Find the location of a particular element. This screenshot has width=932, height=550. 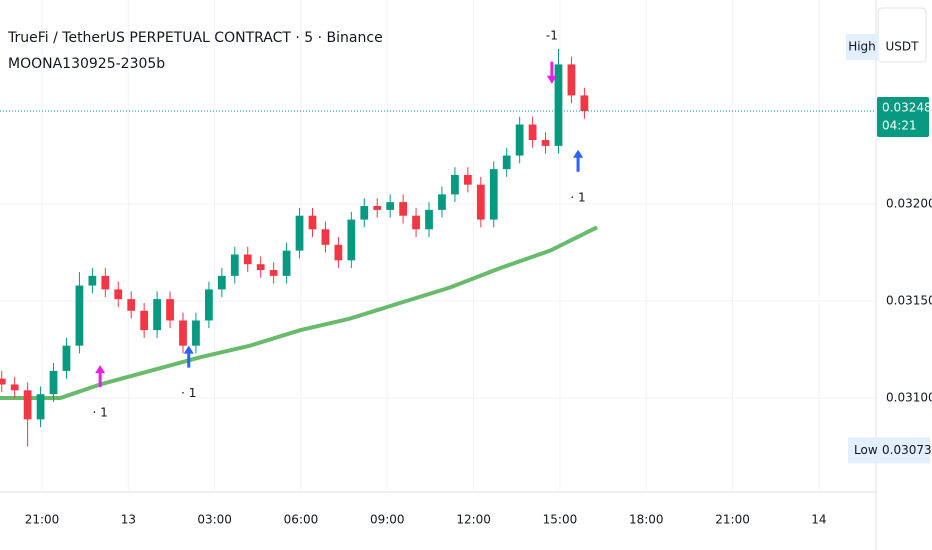

indicator-name: MOONA130925-2305b is located at coordinates (86, 64).